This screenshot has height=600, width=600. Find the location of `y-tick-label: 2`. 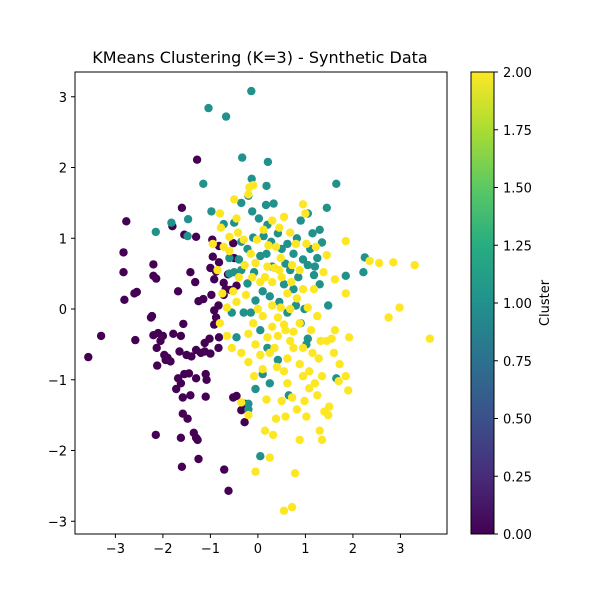

y-tick-label: 2 is located at coordinates (63, 169).